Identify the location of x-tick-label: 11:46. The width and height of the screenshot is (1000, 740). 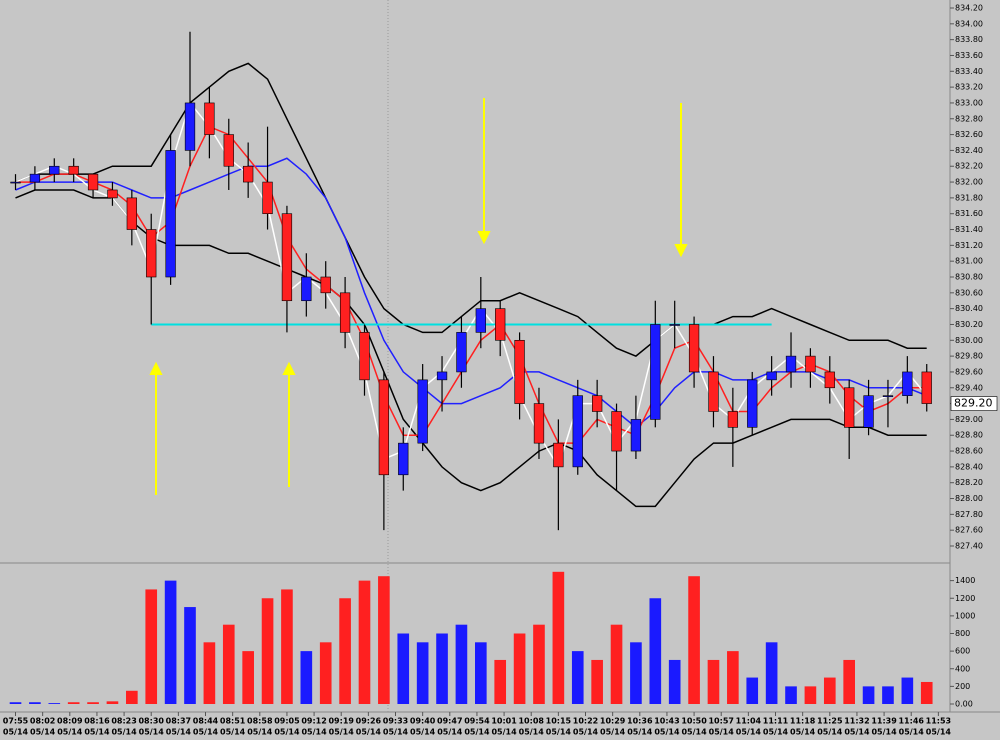
(911, 721).